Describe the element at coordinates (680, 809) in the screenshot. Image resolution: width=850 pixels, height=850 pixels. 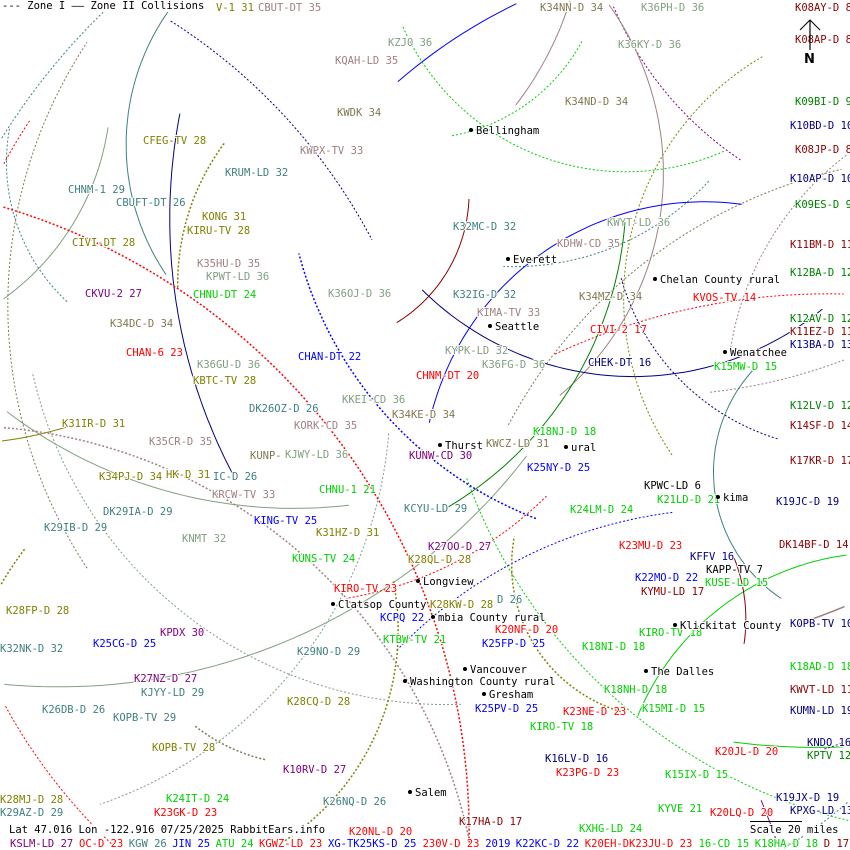
I see `station-label: KYVE 21` at that location.